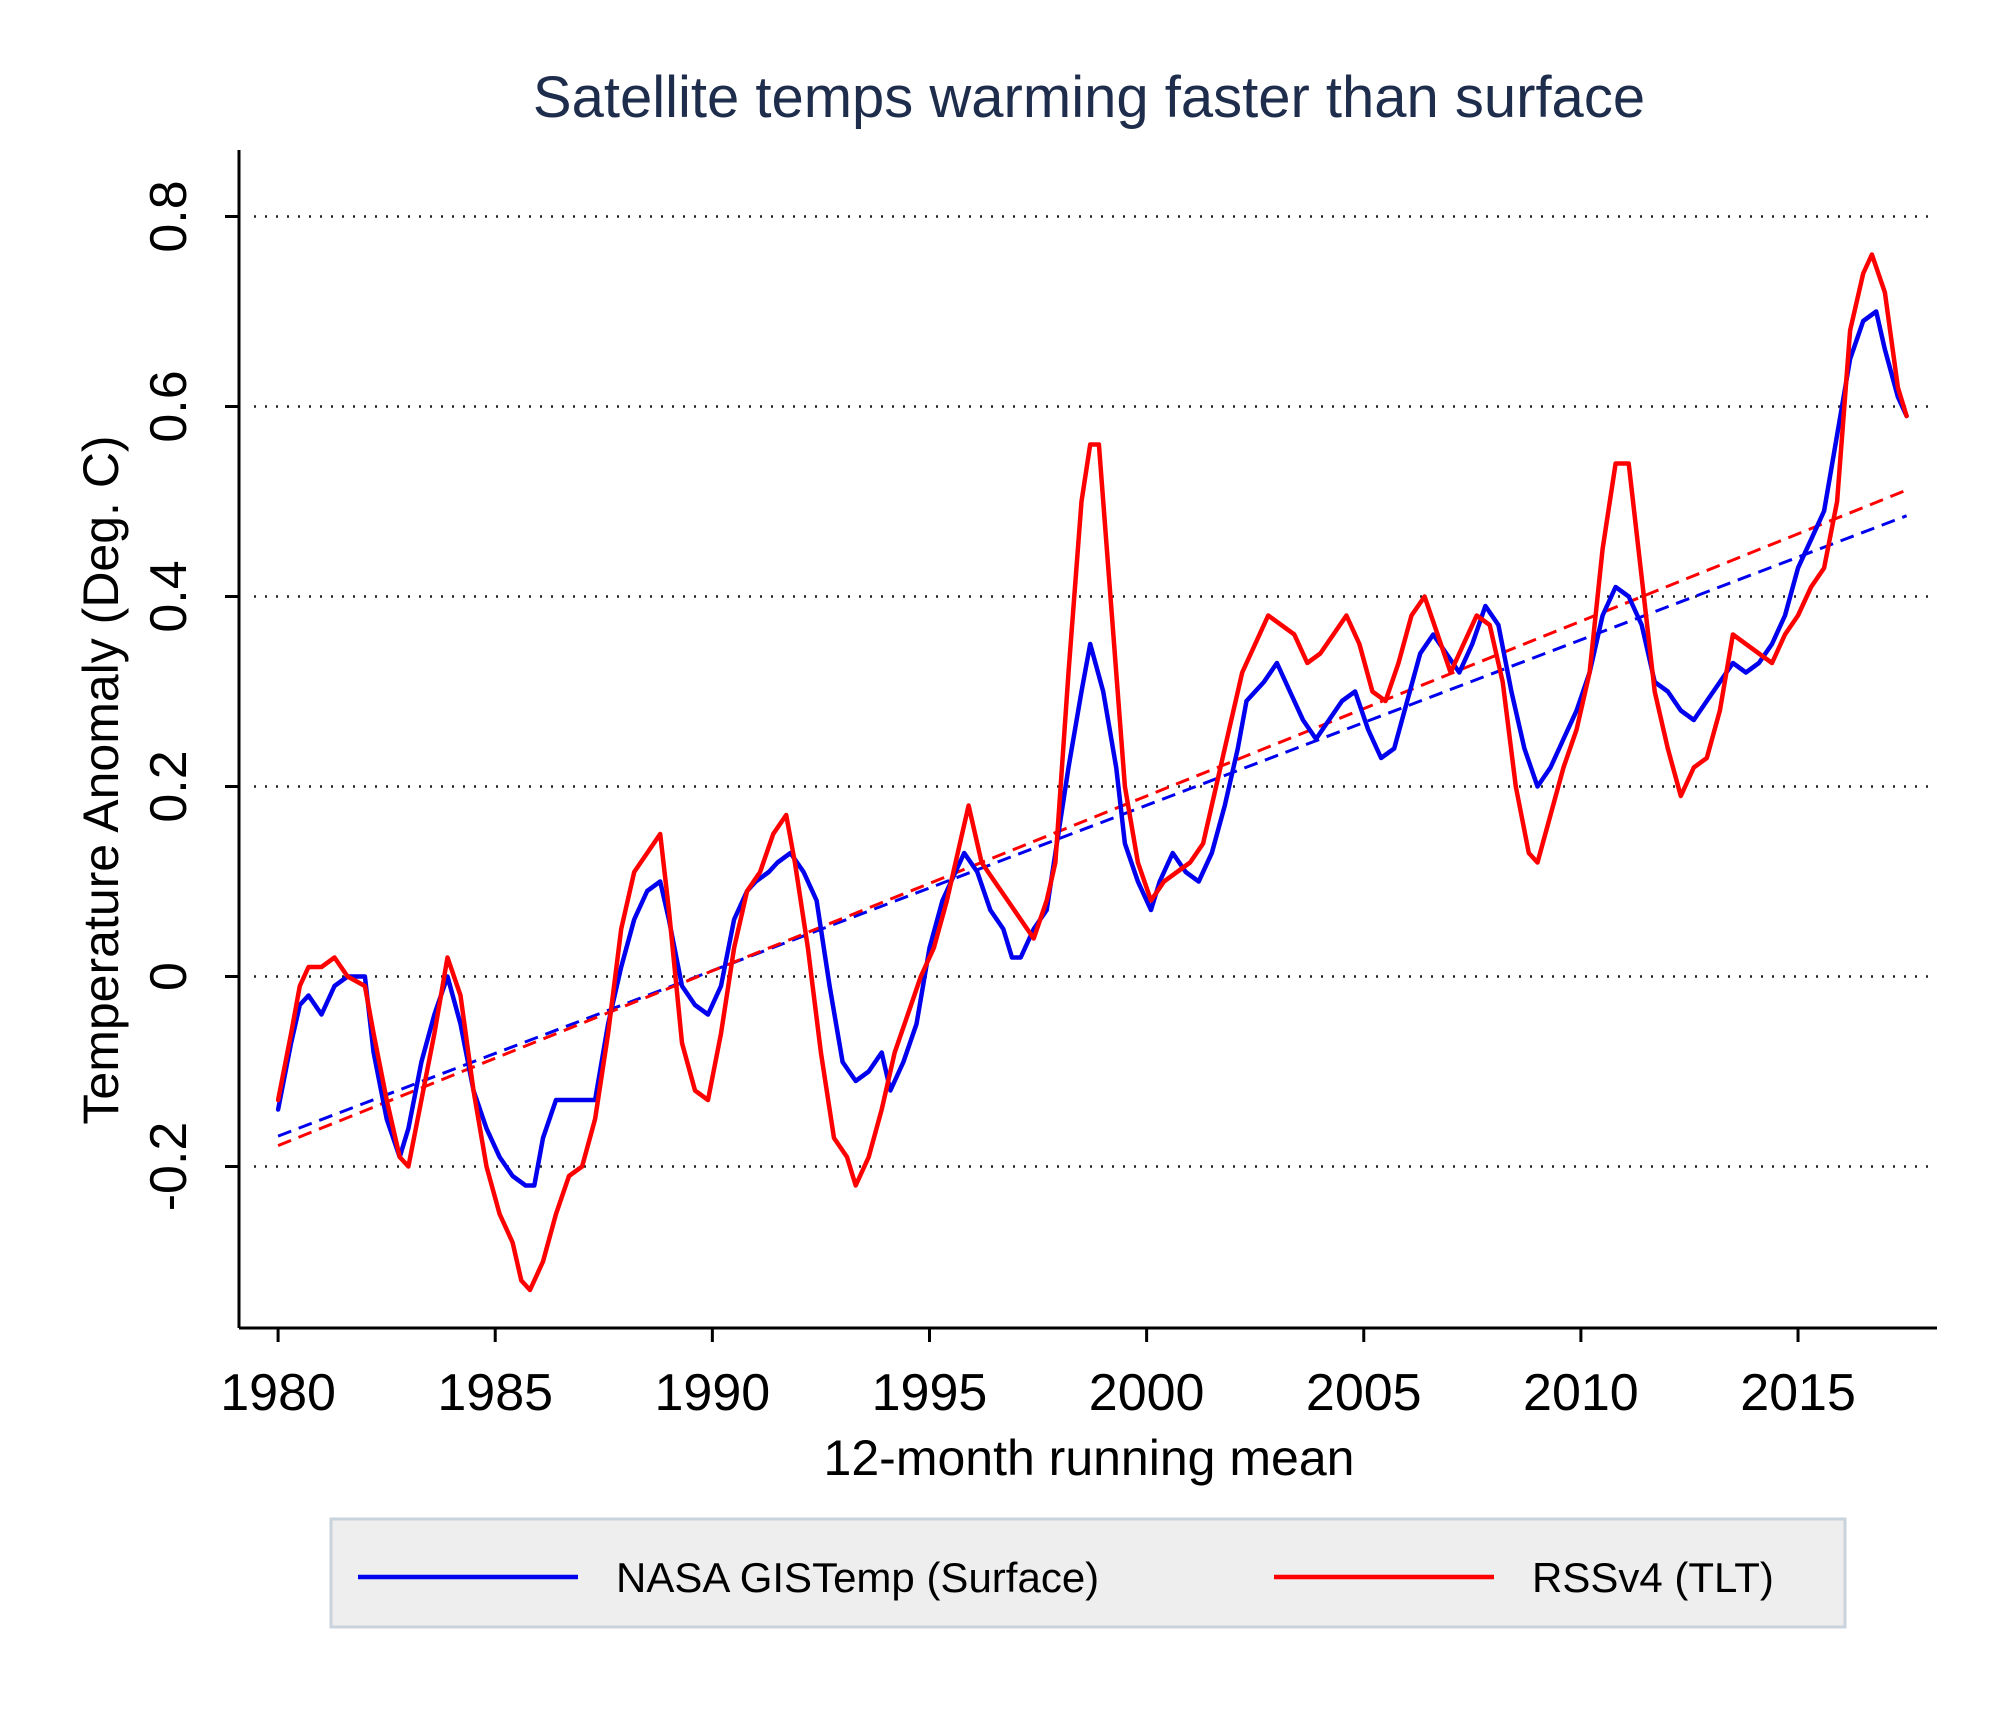  Describe the element at coordinates (930, 1393) in the screenshot. I see `x-tick-label: 1995` at that location.